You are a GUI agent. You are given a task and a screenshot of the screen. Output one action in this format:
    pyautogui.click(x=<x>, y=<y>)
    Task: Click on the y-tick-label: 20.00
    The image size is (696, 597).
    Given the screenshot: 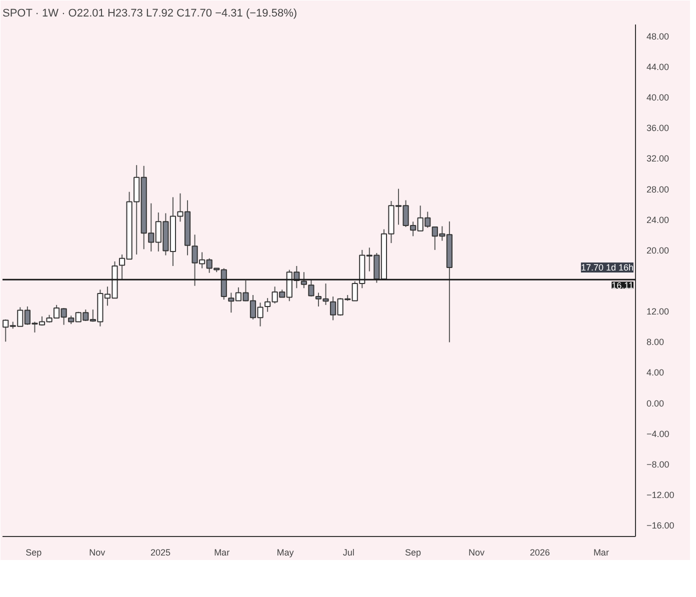 What is the action you would take?
    pyautogui.click(x=658, y=250)
    